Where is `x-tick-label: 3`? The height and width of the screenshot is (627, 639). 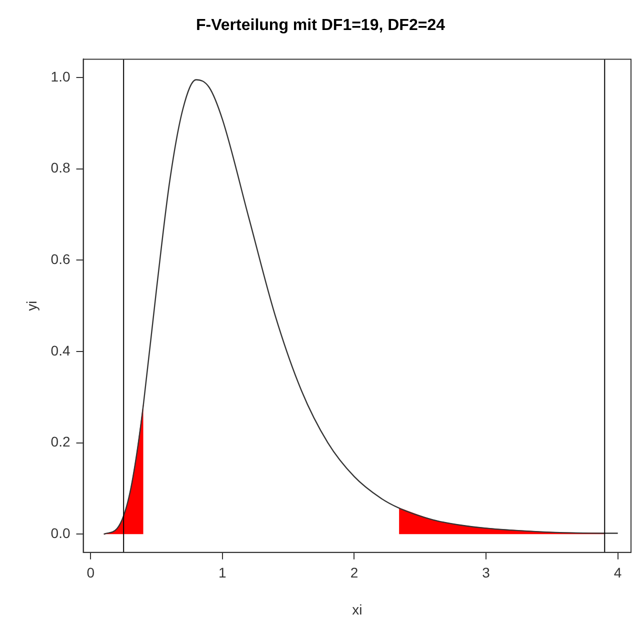 x-tick-label: 3 is located at coordinates (486, 572).